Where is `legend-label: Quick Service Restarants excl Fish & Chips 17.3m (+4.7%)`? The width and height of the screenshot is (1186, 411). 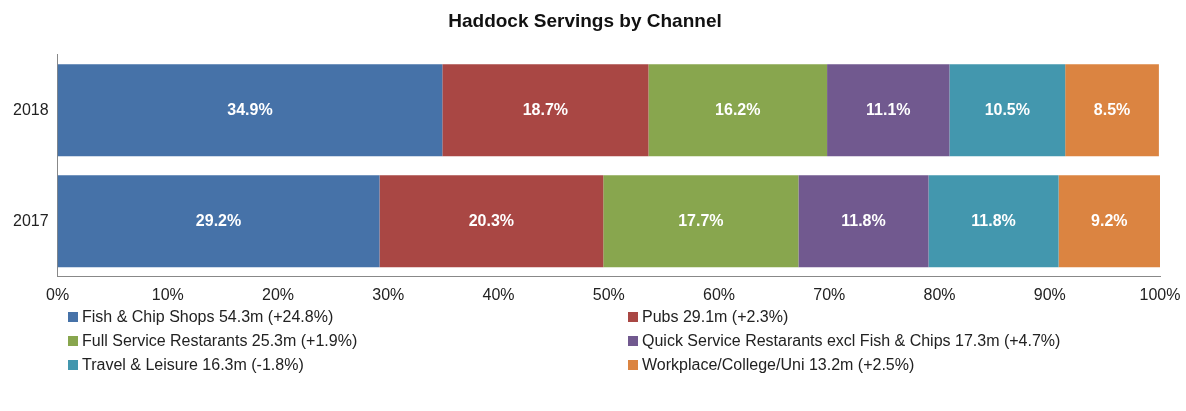 legend-label: Quick Service Restarants excl Fish & Chips 17.3m (+4.7%) is located at coordinates (851, 341).